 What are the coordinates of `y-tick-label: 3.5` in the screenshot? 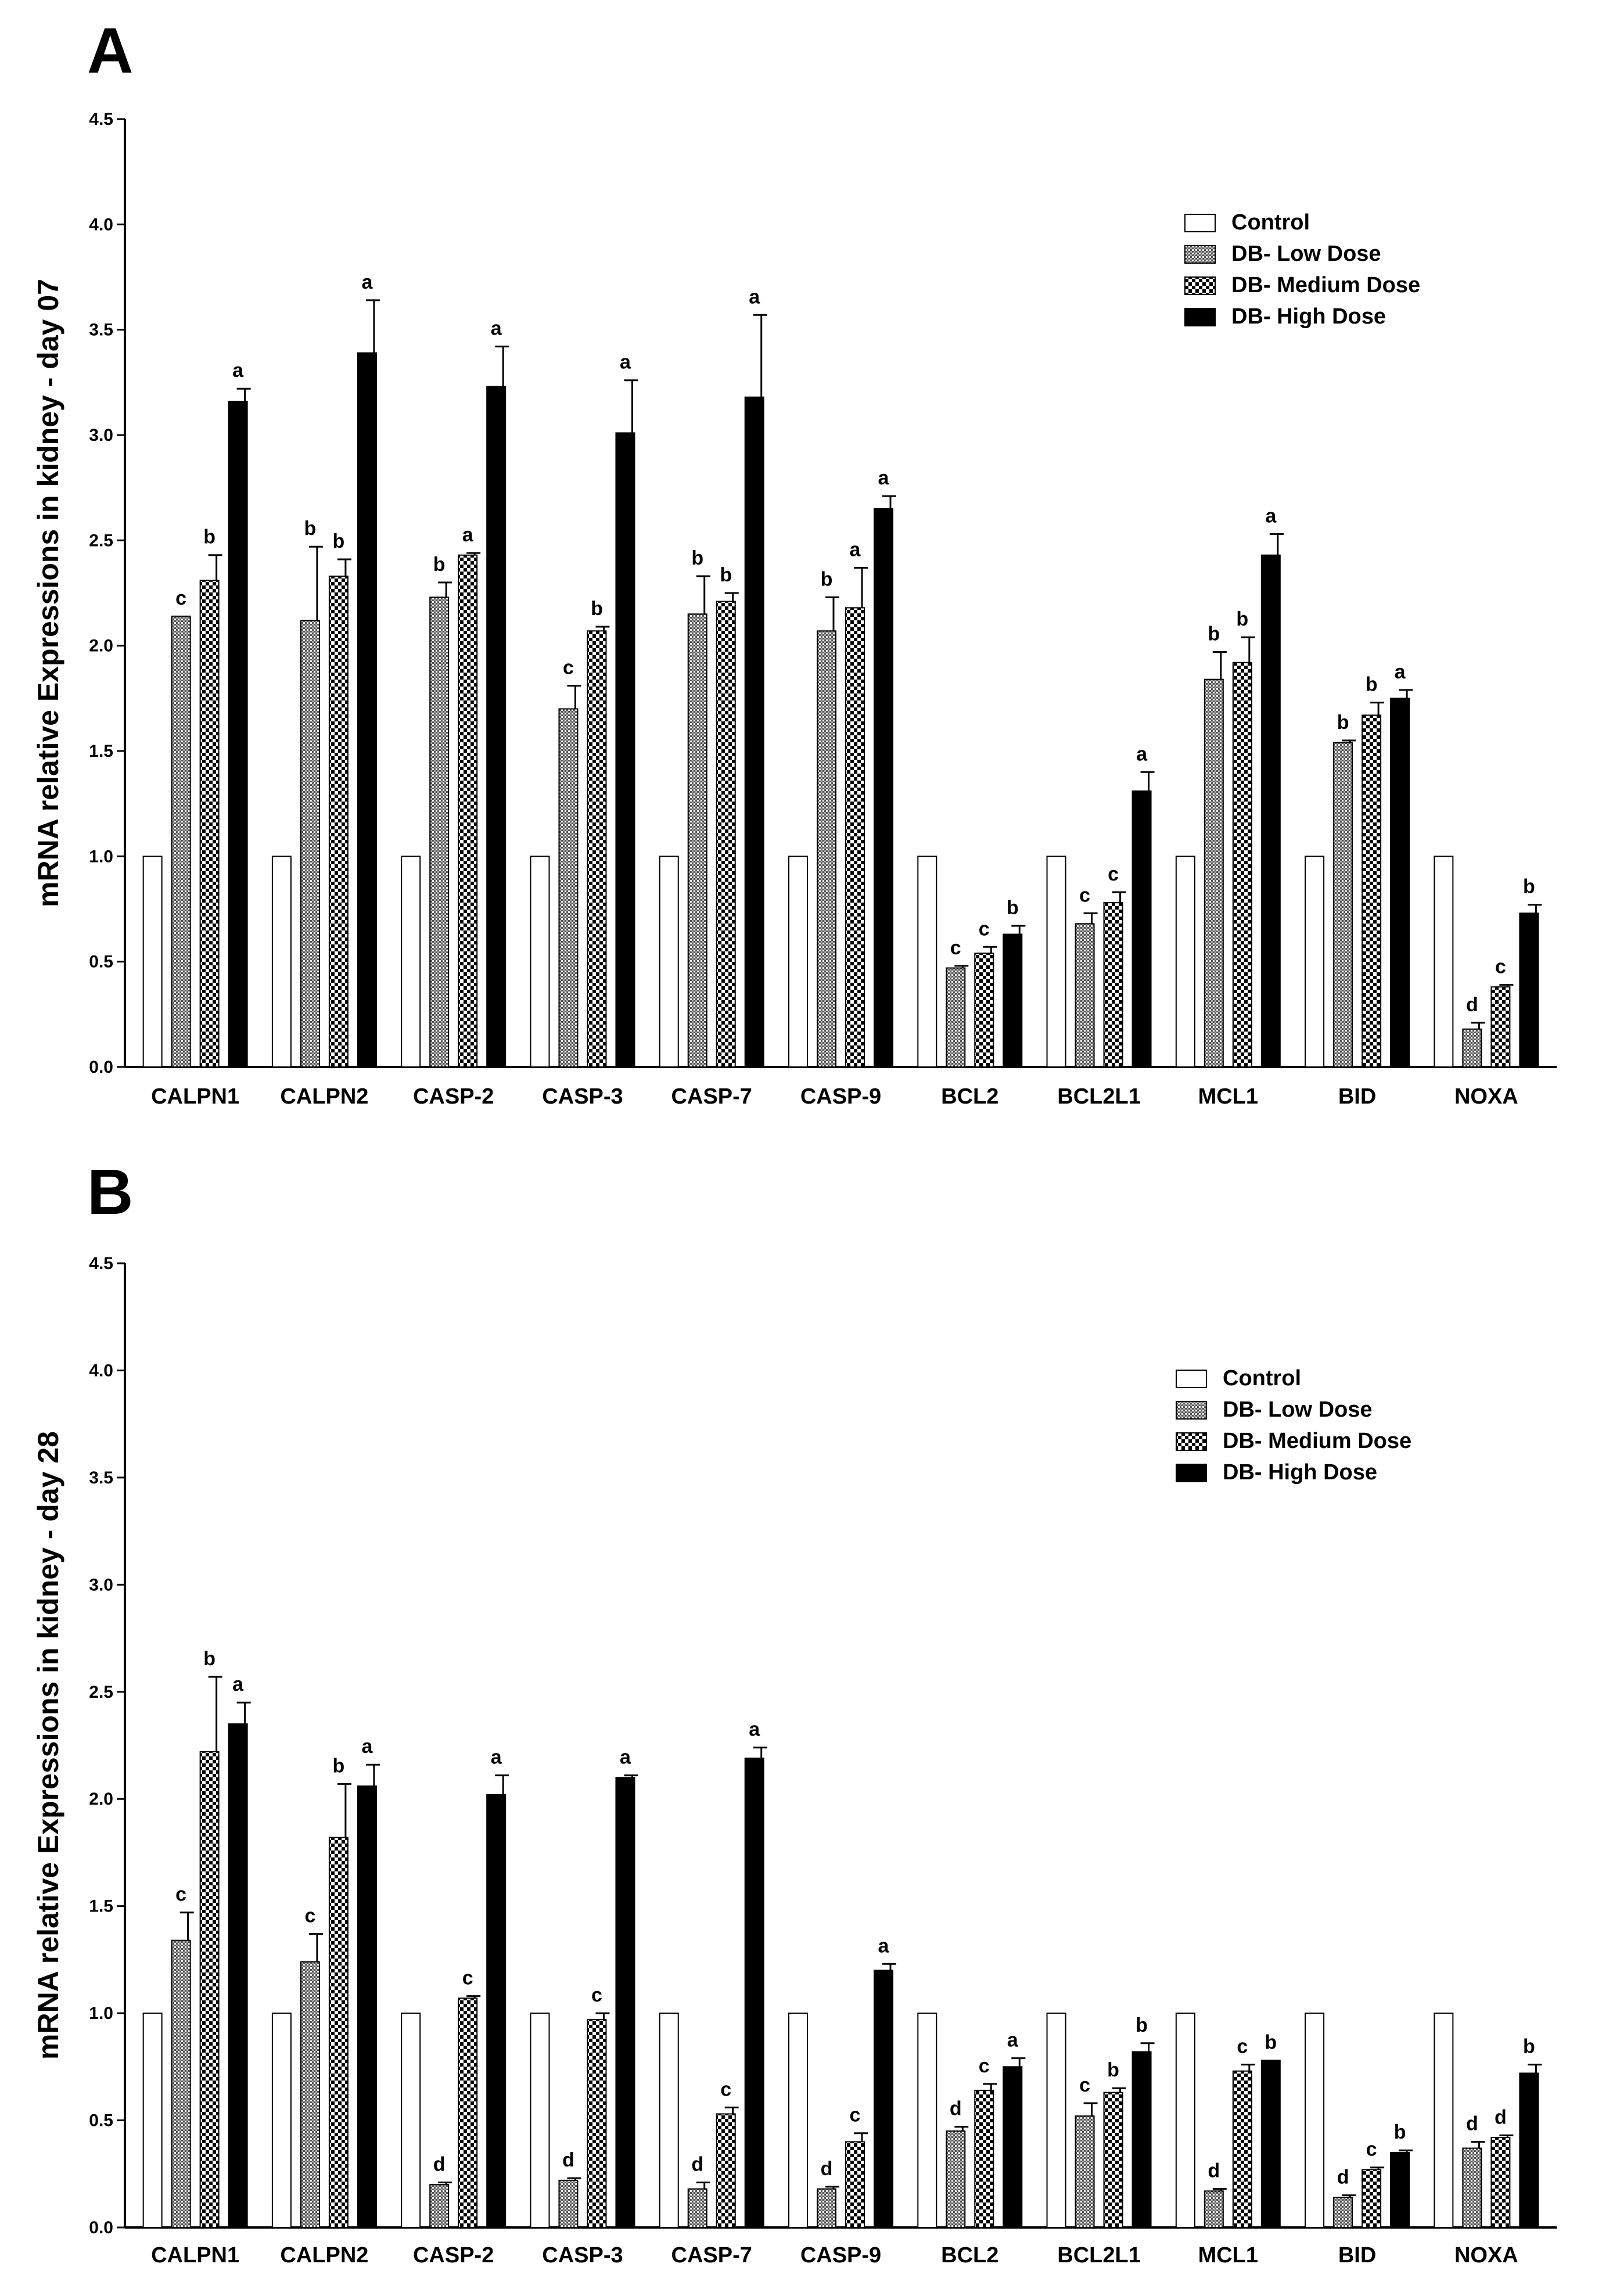 It's located at (101, 1477).